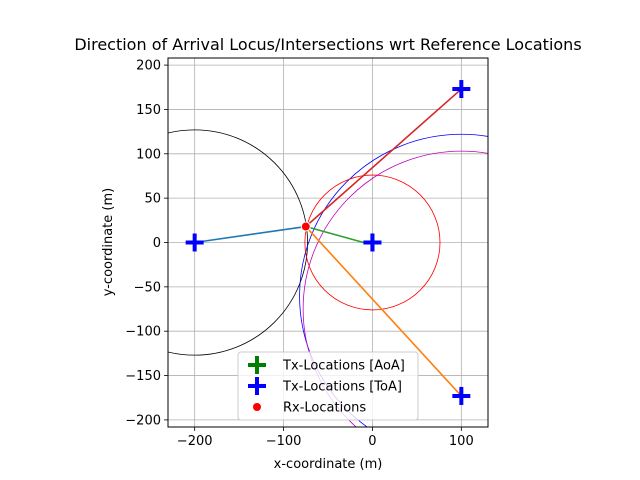  What do you see at coordinates (143, 420) in the screenshot?
I see `y-tick-label: −200` at bounding box center [143, 420].